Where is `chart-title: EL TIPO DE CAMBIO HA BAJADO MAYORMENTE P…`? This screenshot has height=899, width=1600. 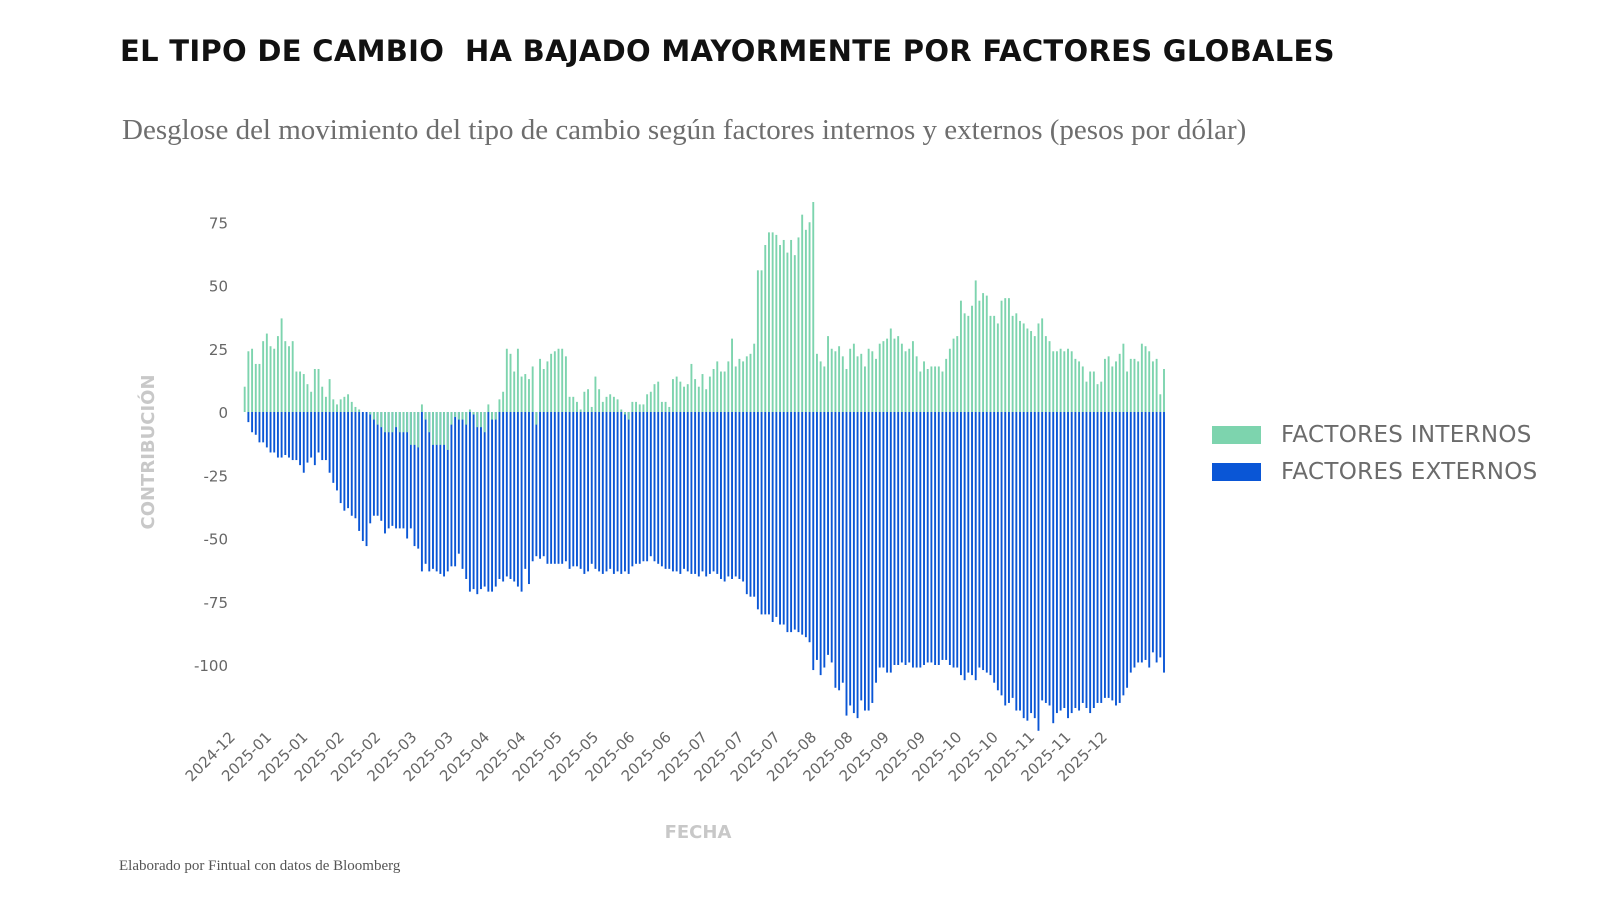
chart-title: EL TIPO DE CAMBIO HA BAJADO MAYORMENTE P… is located at coordinates (727, 51).